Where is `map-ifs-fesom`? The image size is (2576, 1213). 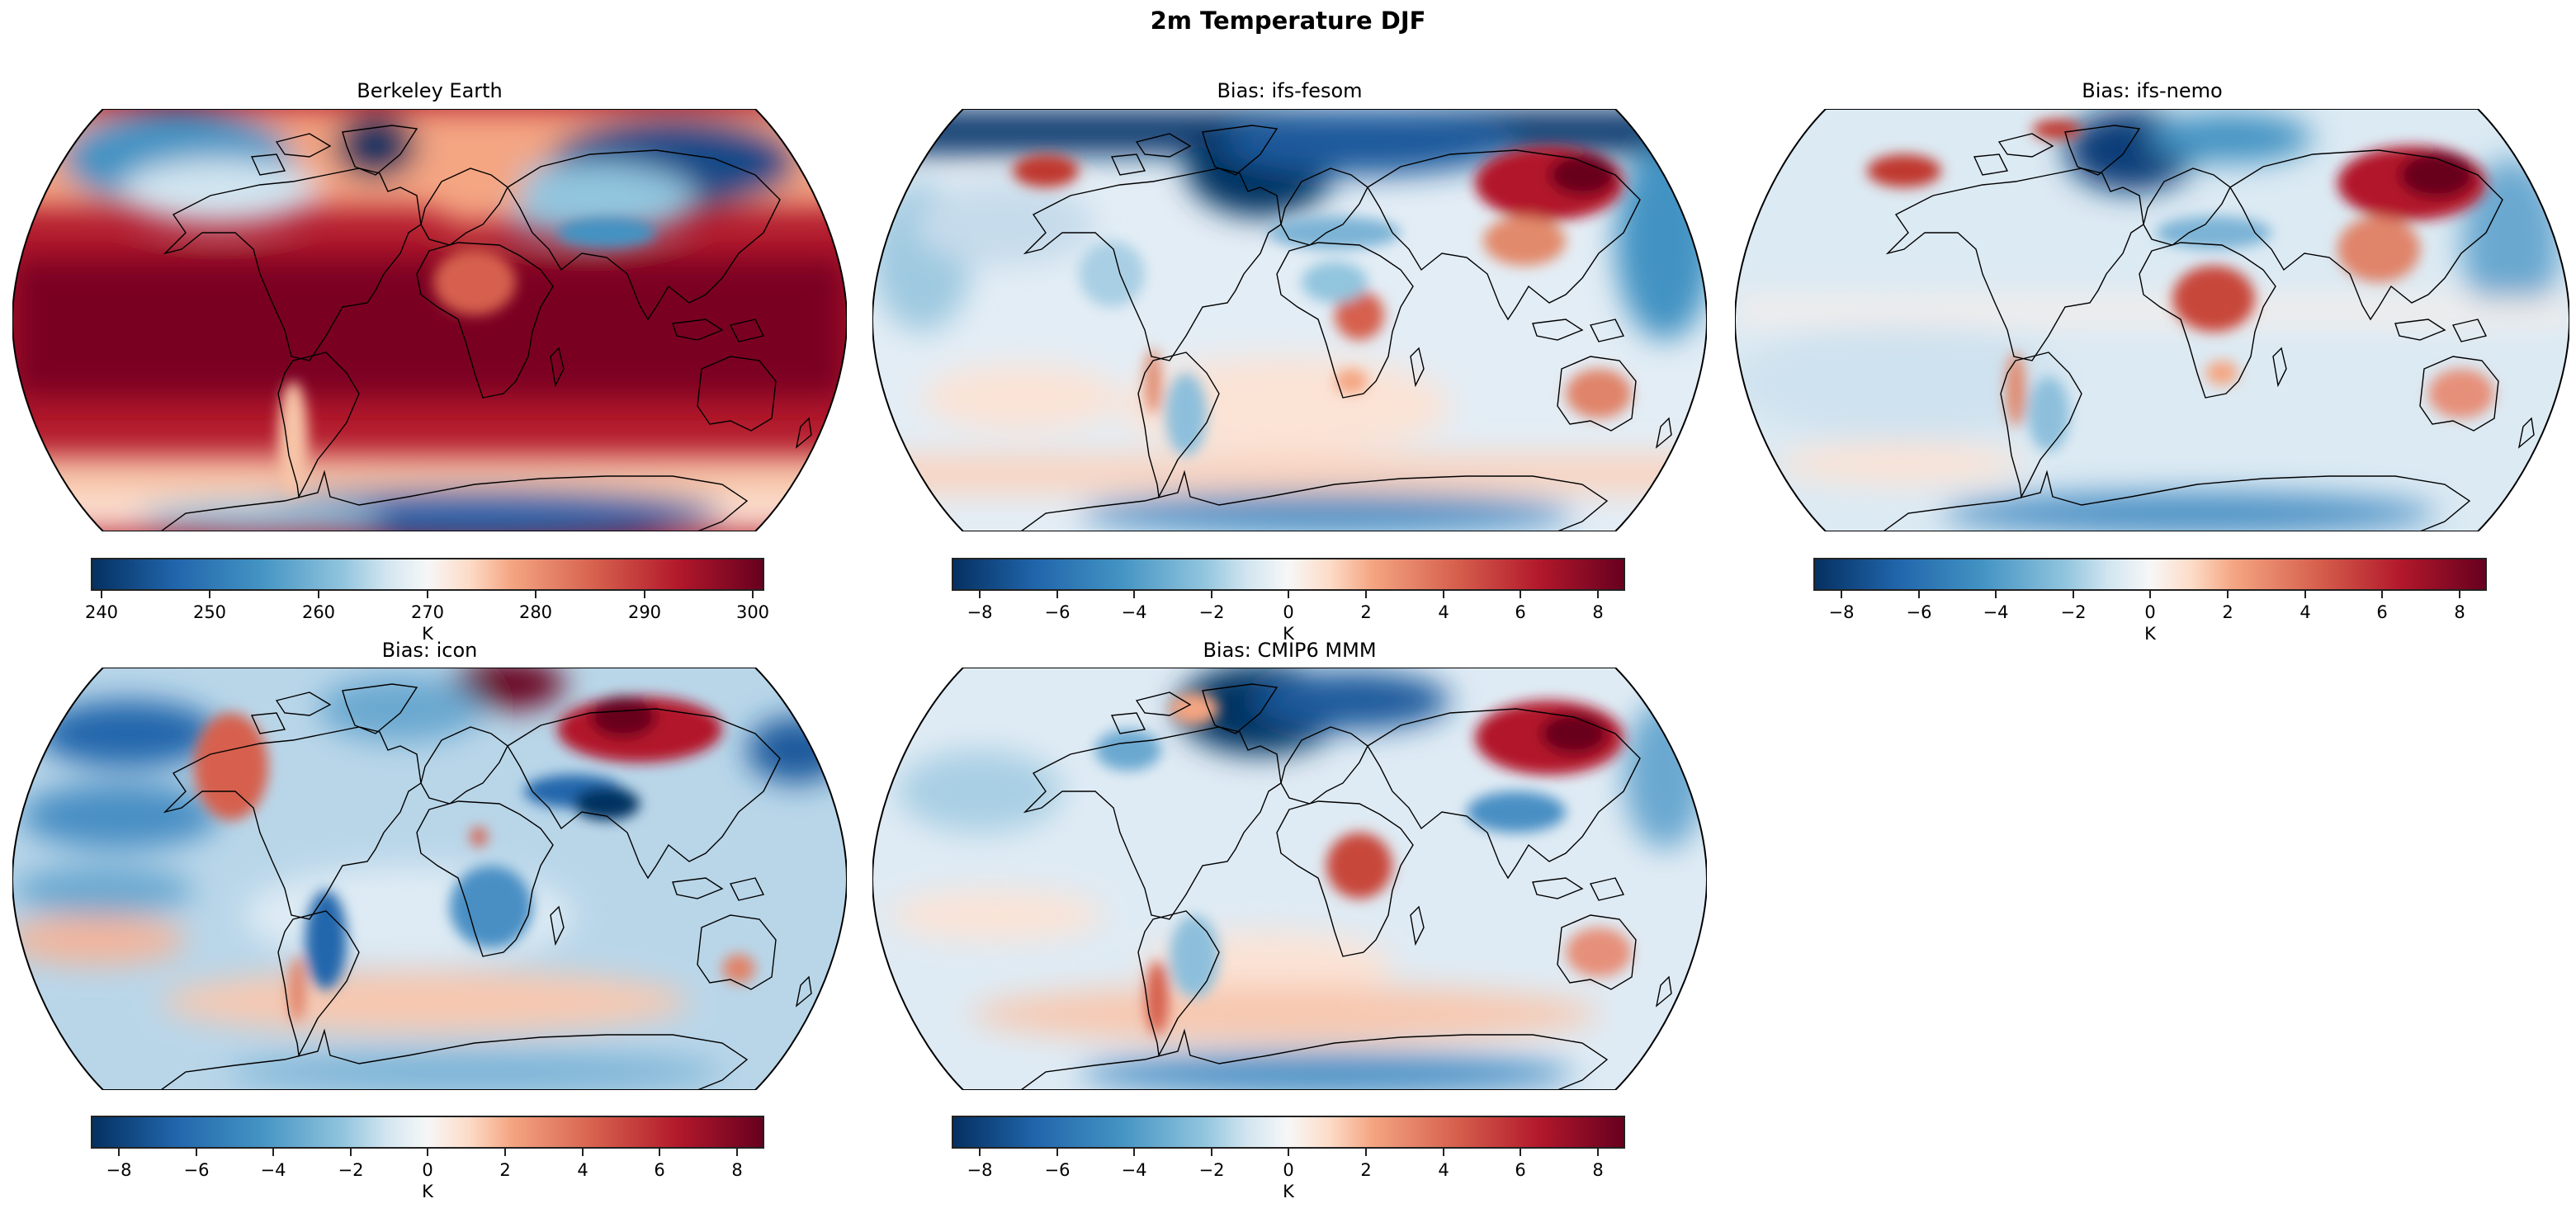
map-ifs-fesom is located at coordinates (1289, 320).